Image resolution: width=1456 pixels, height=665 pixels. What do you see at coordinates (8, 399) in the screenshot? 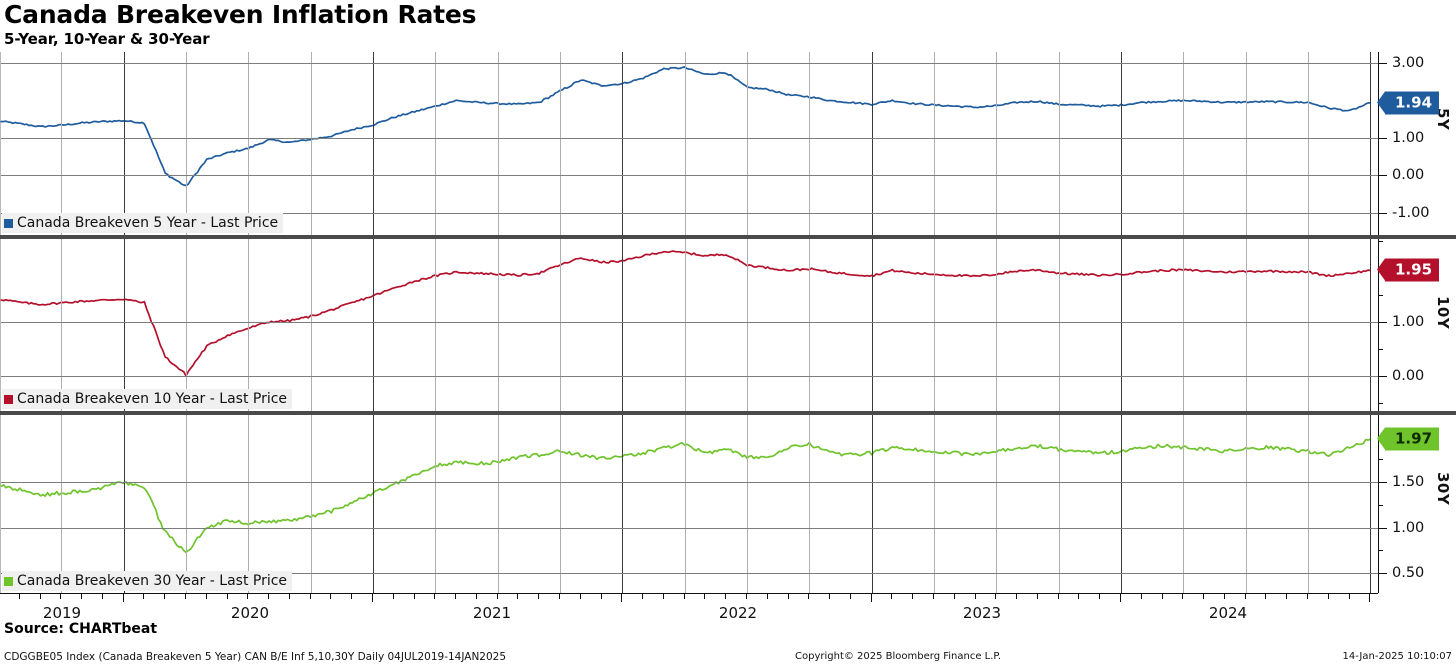
I see `legend-swatch-icon-10y` at bounding box center [8, 399].